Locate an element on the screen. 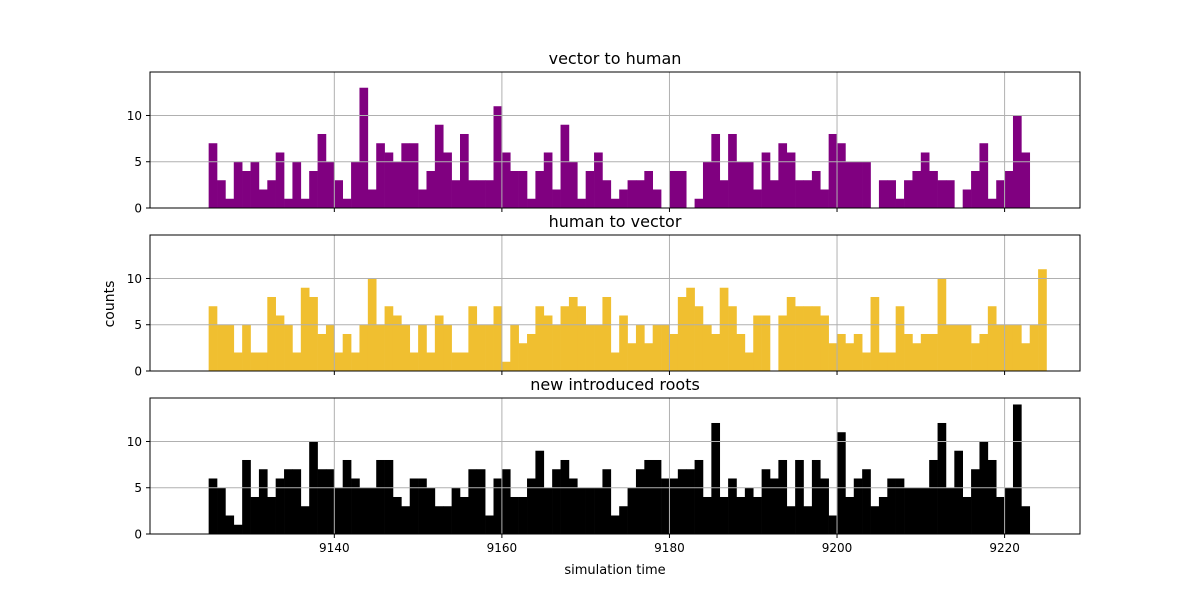 The height and width of the screenshot is (600, 1200). x-tick-label: 9180 is located at coordinates (669, 548).